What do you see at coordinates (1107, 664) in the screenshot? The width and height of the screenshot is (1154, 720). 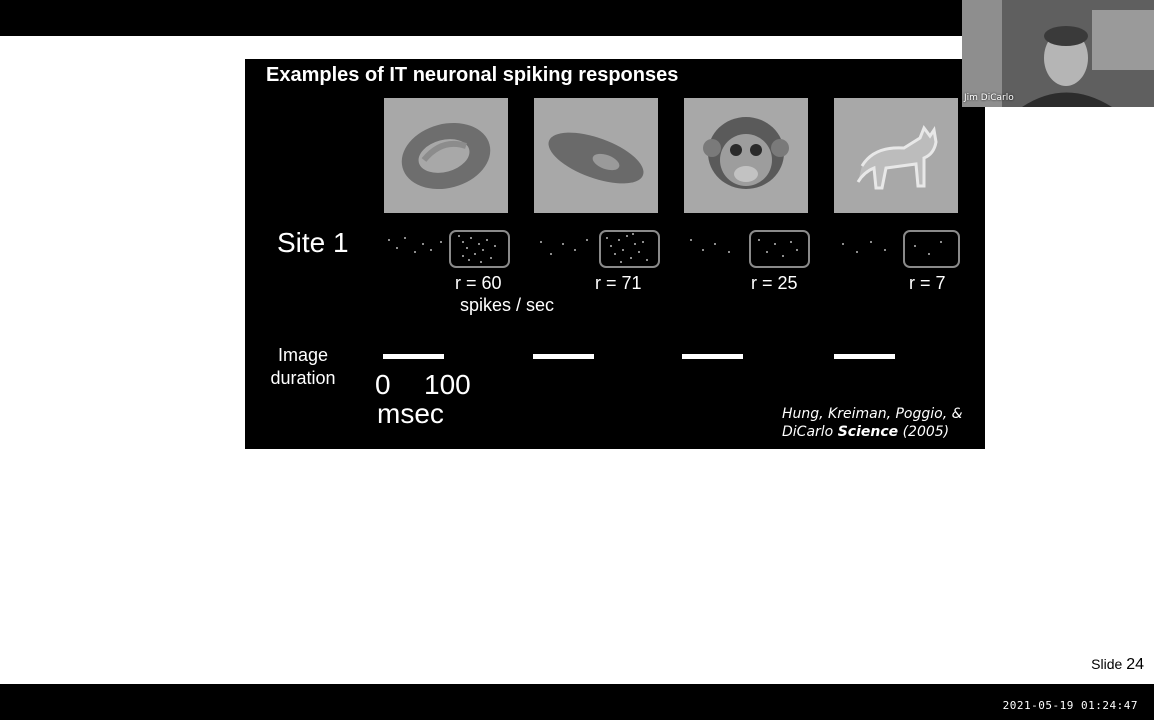 I see `slide-number-label: Slide` at bounding box center [1107, 664].